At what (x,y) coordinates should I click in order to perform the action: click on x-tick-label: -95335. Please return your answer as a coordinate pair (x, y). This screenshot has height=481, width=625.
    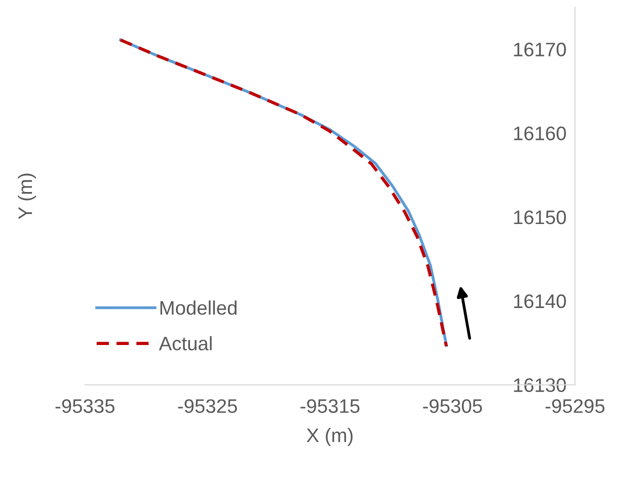
    Looking at the image, I should click on (85, 406).